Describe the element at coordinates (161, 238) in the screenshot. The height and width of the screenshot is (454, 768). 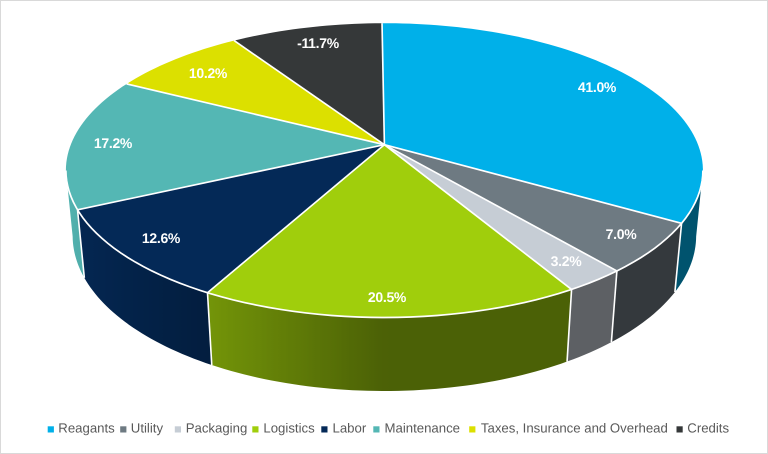
I see `svg-text: 12.6%` at that location.